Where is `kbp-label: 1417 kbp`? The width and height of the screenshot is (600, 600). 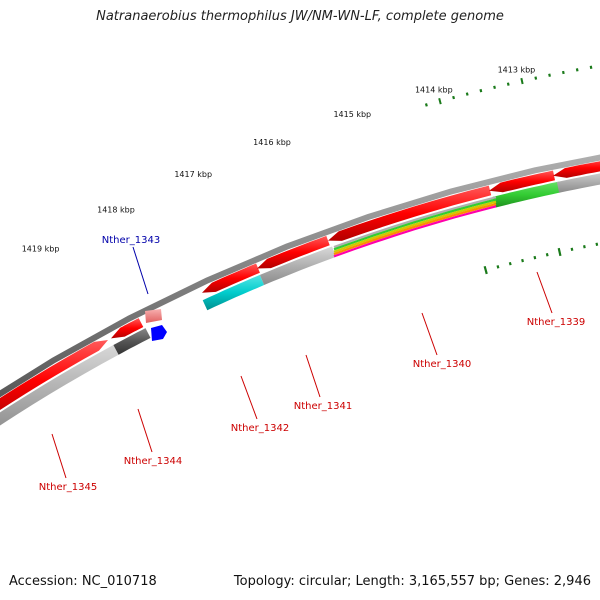 kbp-label: 1417 kbp is located at coordinates (193, 174).